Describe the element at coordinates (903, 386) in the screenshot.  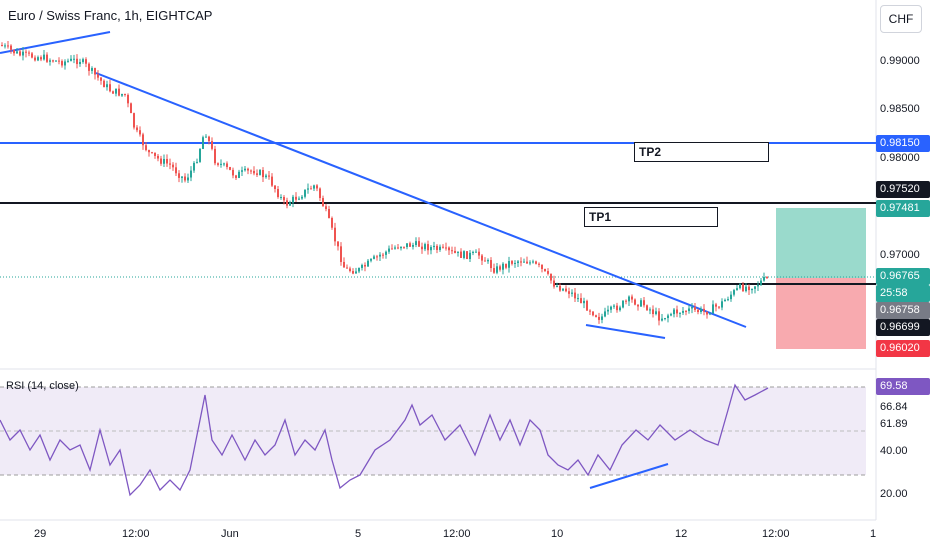
I see `rsi-value-tag: 69.58` at that location.